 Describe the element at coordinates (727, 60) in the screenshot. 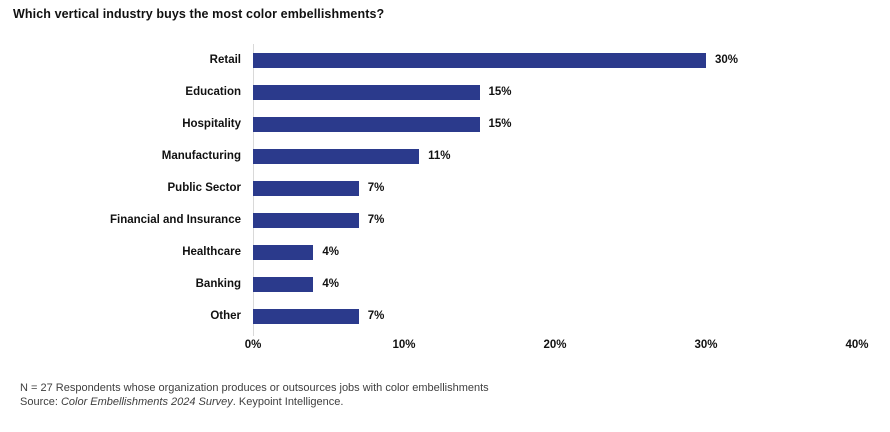

I see `value-label: 30%` at that location.